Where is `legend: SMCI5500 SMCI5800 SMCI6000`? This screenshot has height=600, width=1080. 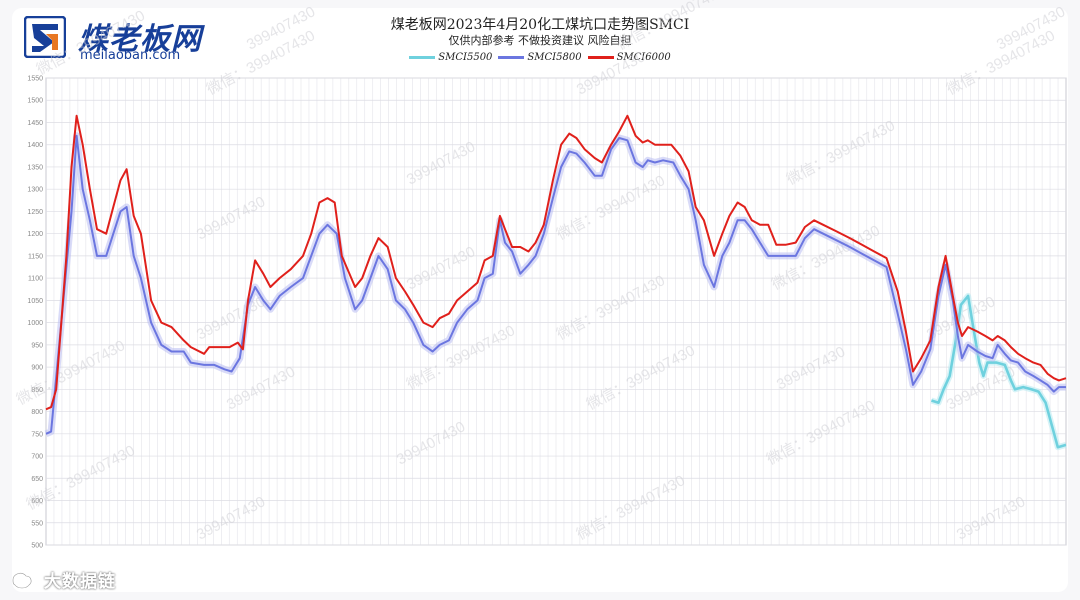
legend: SMCI5500 SMCI5800 SMCI6000 is located at coordinates (540, 57).